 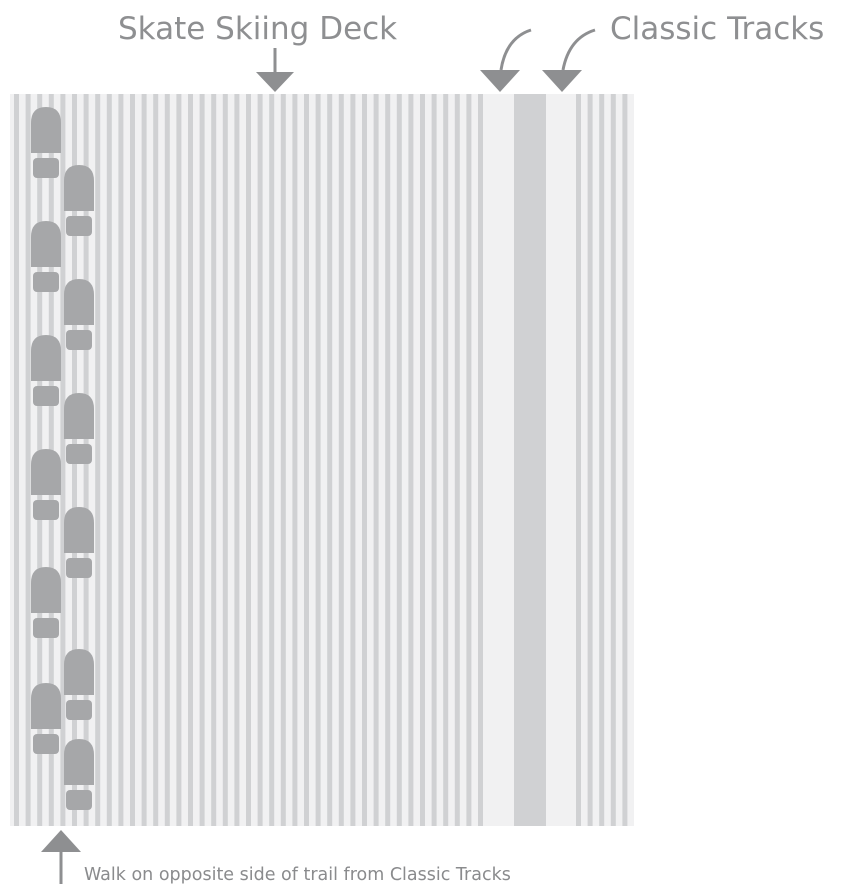 What do you see at coordinates (61, 857) in the screenshot?
I see `arrow-up-icon` at bounding box center [61, 857].